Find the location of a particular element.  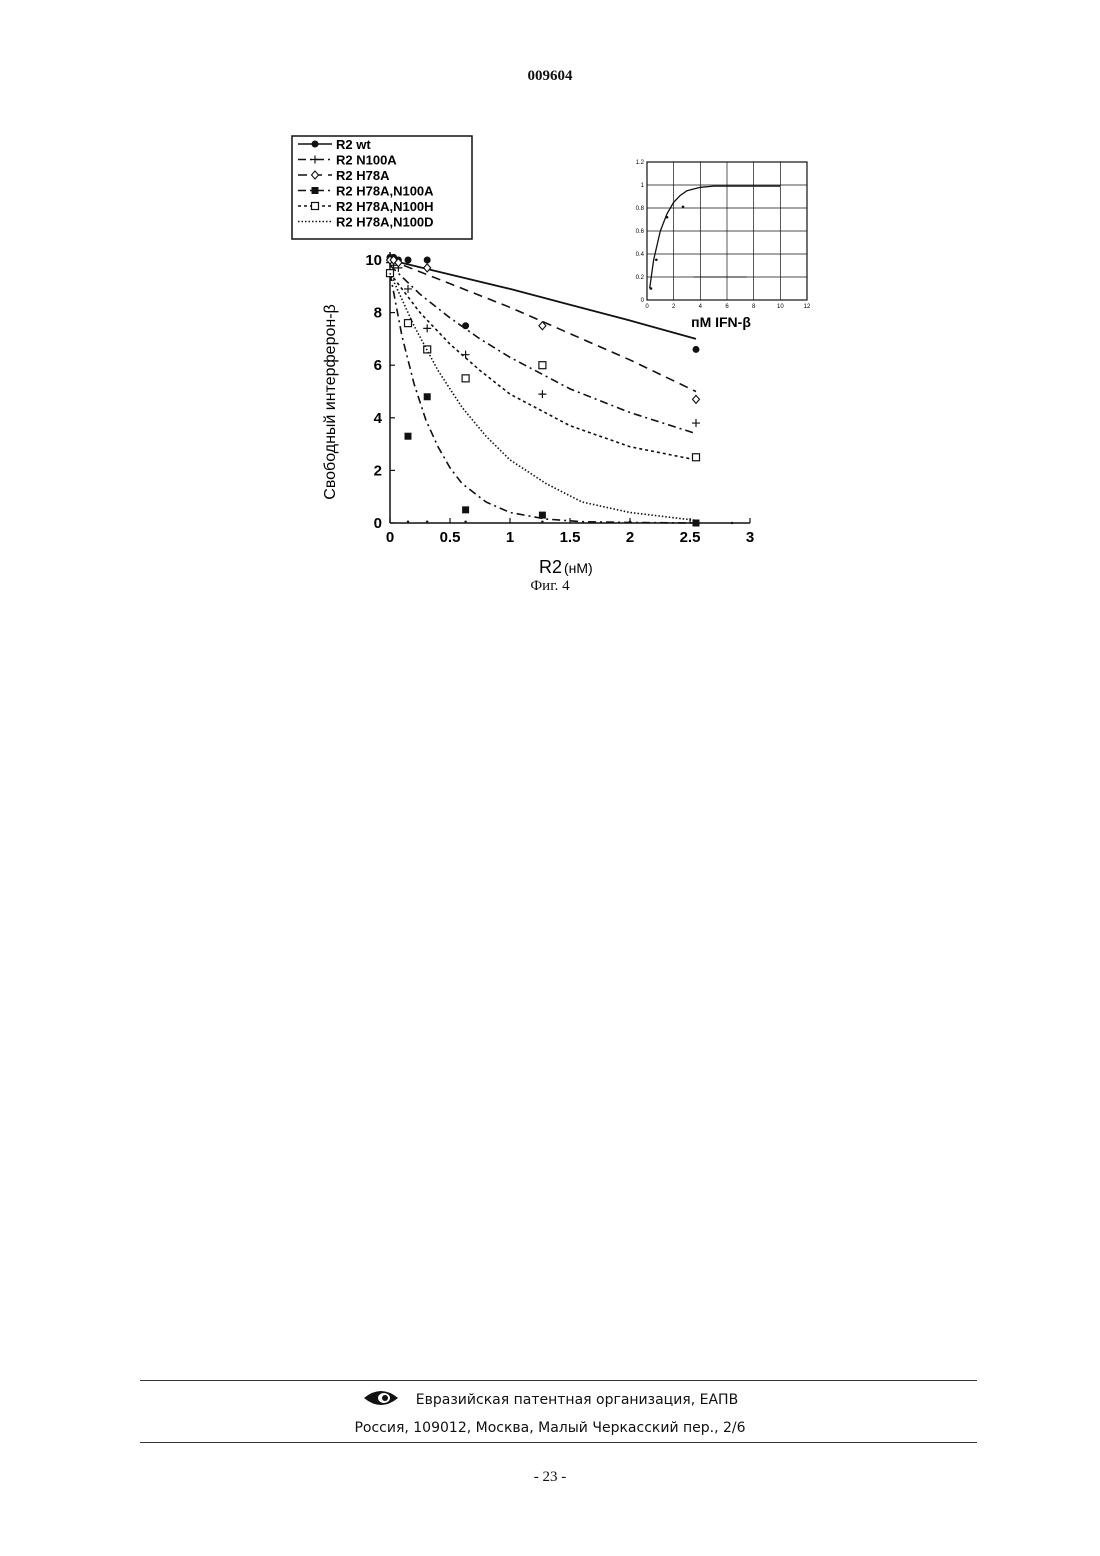

inset-y-tick-label: 1.2 is located at coordinates (640, 163).